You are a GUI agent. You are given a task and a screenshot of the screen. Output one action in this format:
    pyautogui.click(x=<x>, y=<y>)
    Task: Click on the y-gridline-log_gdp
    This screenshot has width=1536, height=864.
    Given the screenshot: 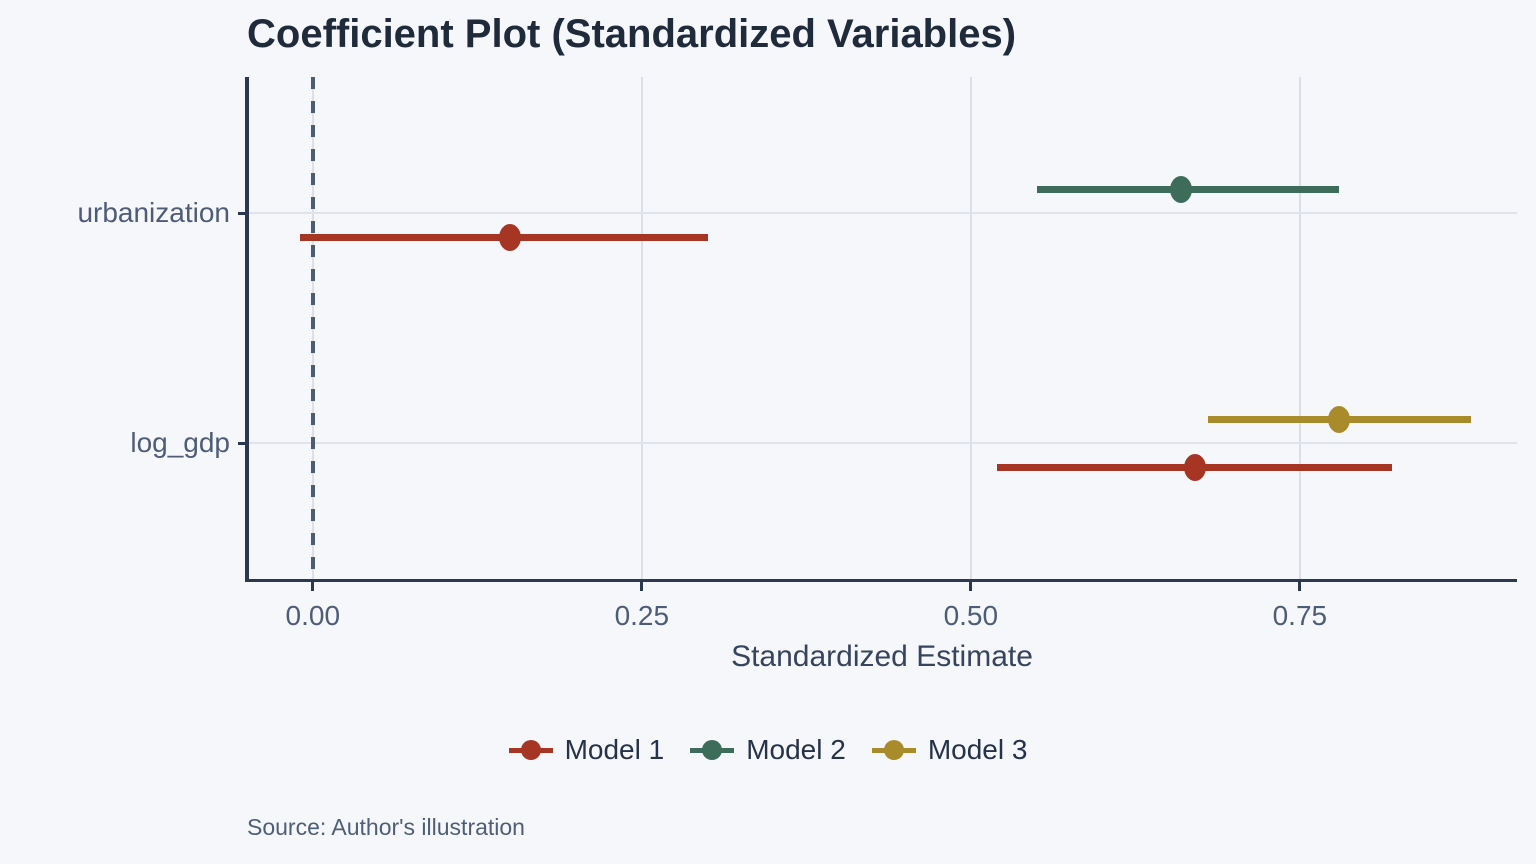 What is the action you would take?
    pyautogui.click(x=882, y=443)
    